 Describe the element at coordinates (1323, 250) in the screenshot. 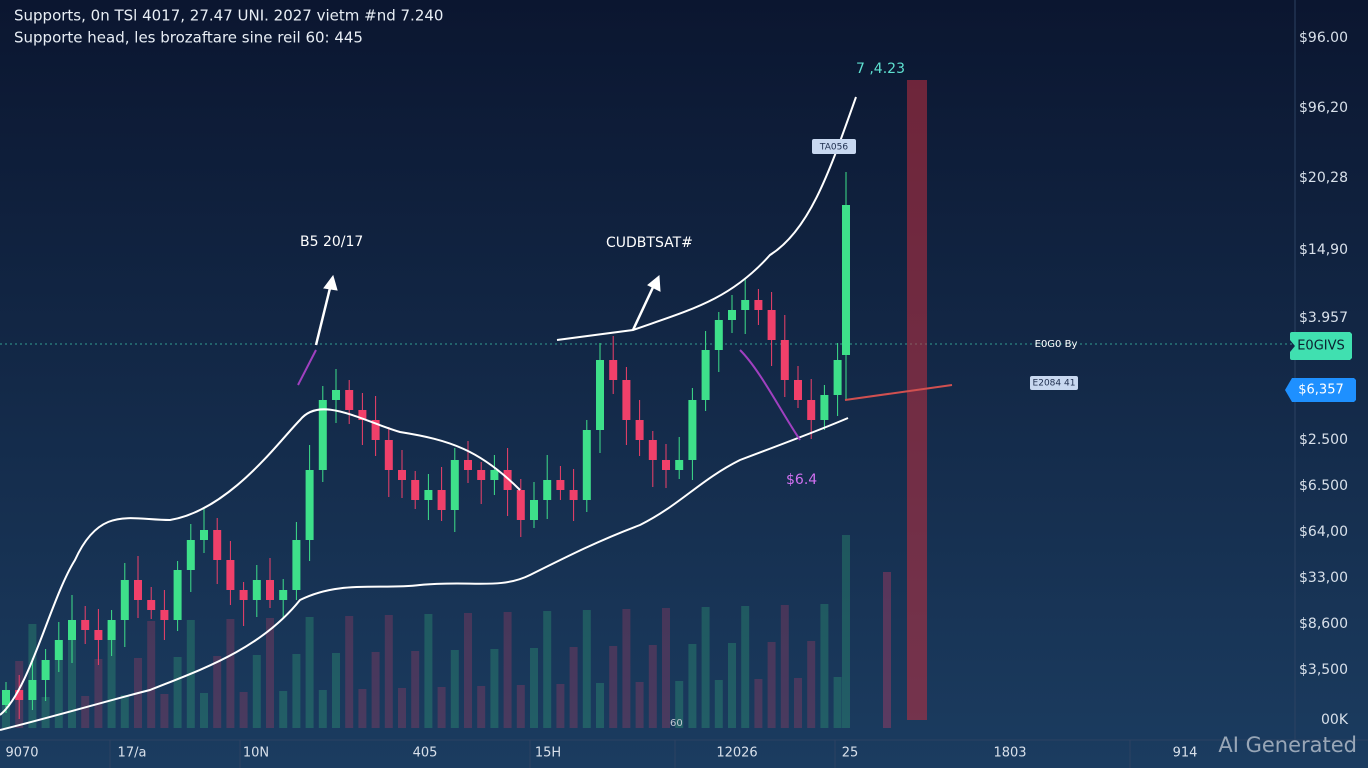

I see `price-label: $14,90` at that location.